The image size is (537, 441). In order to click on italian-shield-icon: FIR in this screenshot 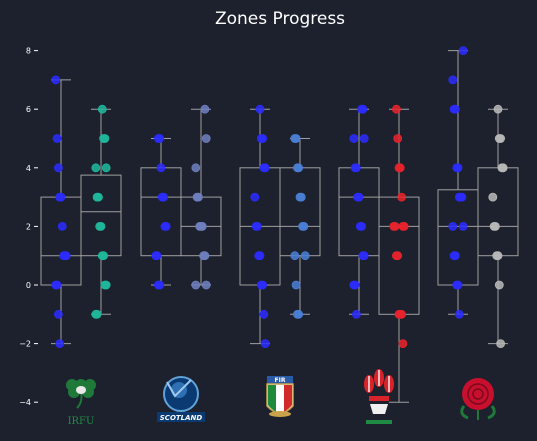, I will do `click(280, 396)`.